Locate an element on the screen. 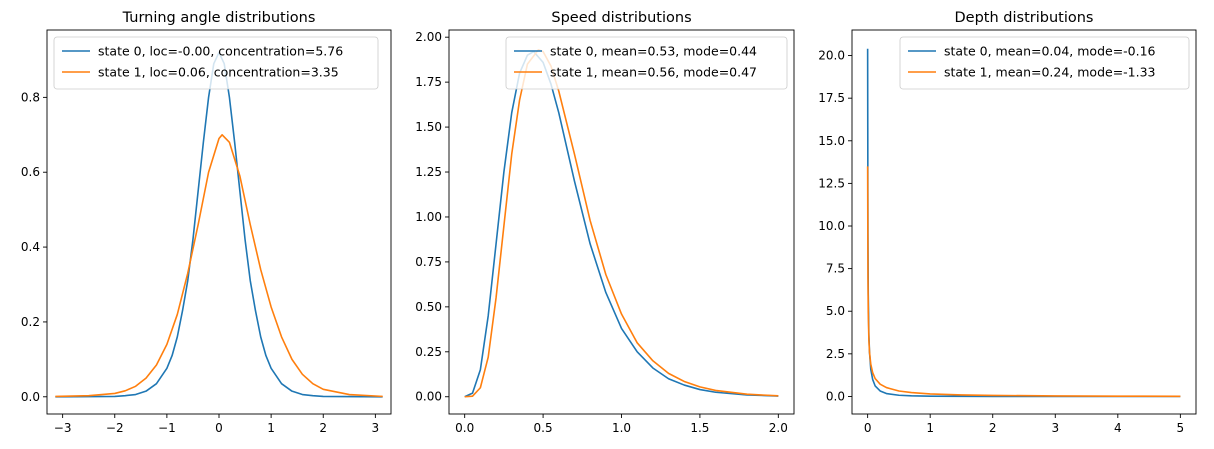 This screenshot has height=449, width=1214. x-tick-label: 1.5 is located at coordinates (699, 428).